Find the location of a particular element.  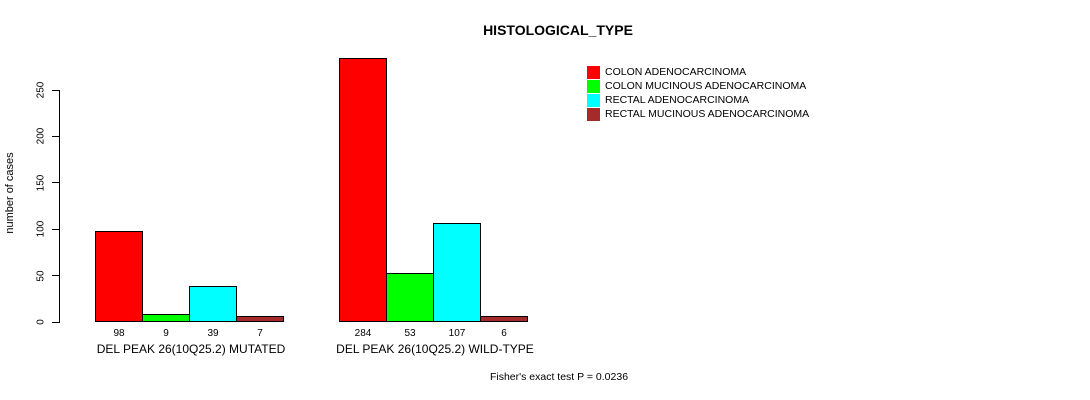

y-tick-label: 200 is located at coordinates (41, 136).